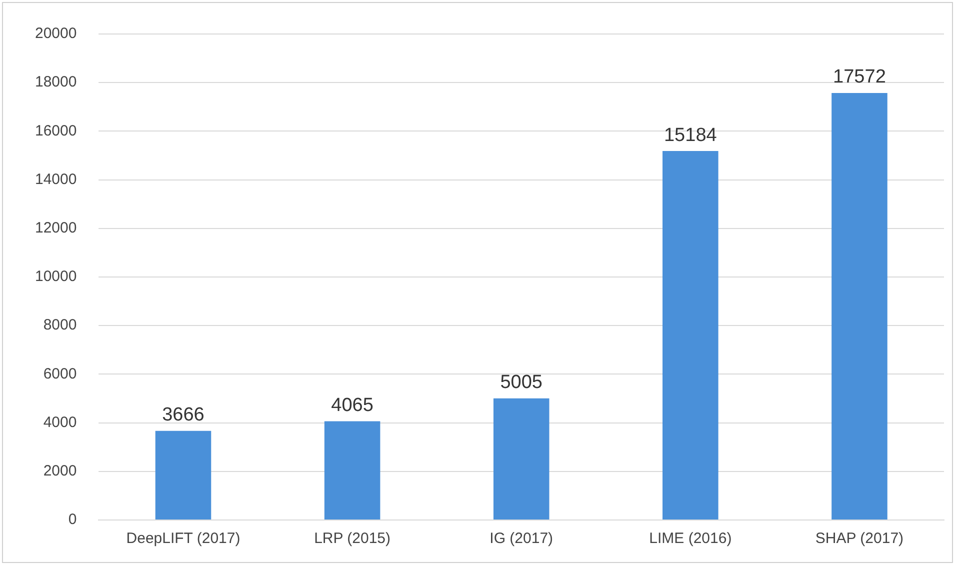  Describe the element at coordinates (183, 539) in the screenshot. I see `x-tick-label: DeepLIFT (2017)` at that location.